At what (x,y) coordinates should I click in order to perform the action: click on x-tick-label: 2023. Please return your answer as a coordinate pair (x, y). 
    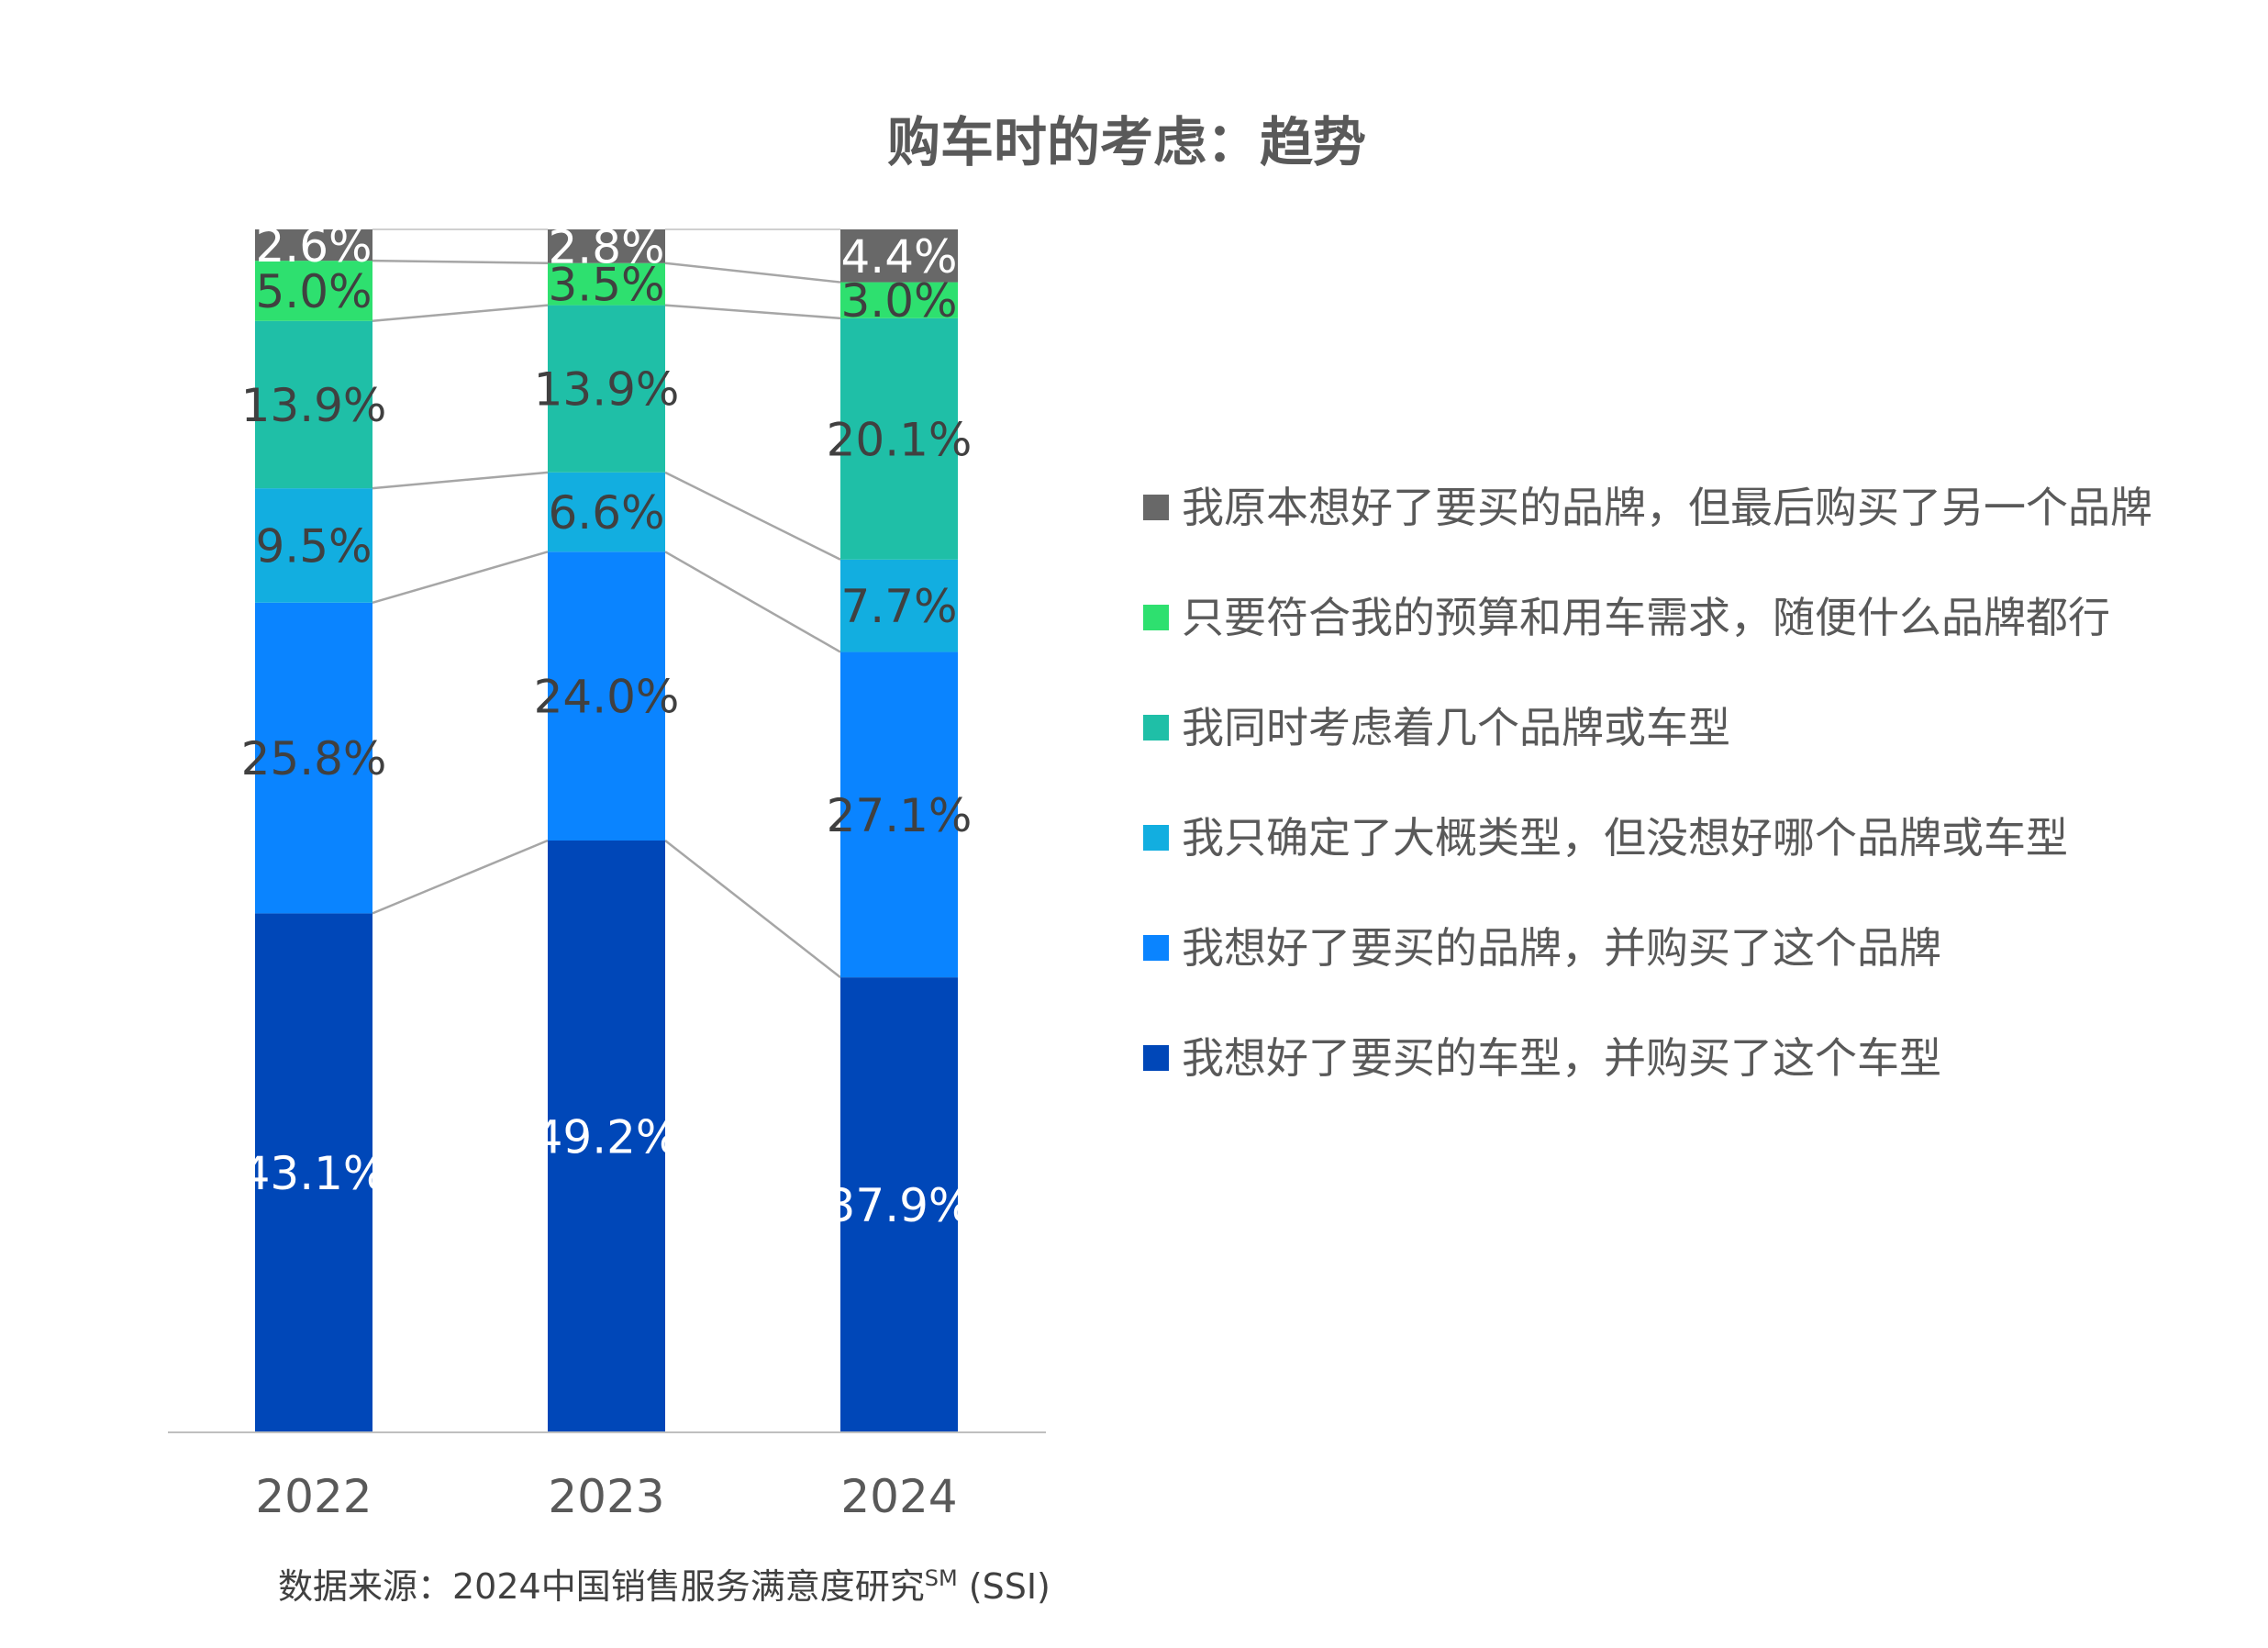
    Looking at the image, I should click on (606, 1496).